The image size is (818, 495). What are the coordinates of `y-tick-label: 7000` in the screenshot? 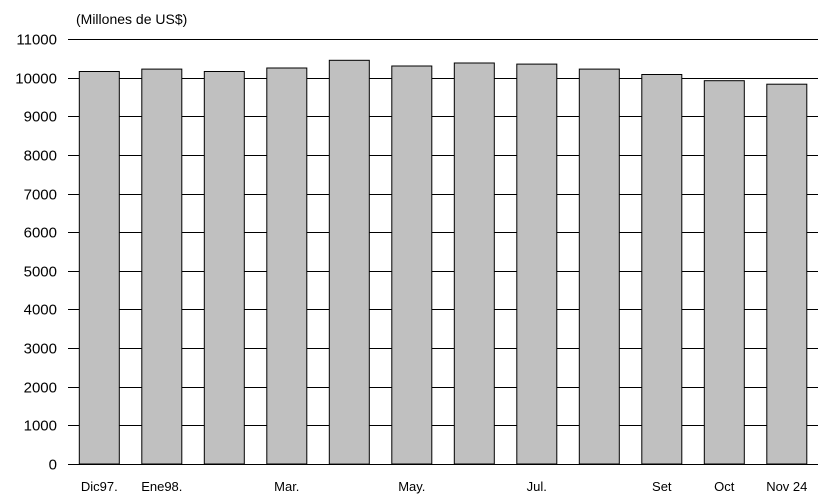 It's located at (40, 195).